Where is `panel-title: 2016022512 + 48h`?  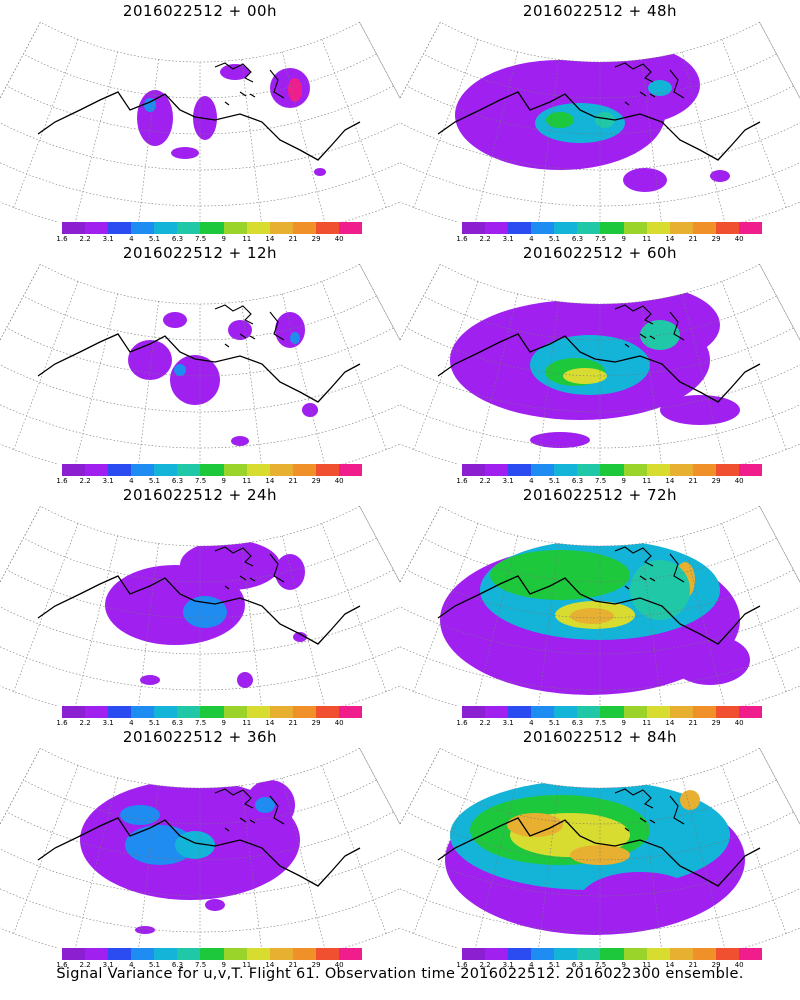 panel-title: 2016022512 + 48h is located at coordinates (600, 11).